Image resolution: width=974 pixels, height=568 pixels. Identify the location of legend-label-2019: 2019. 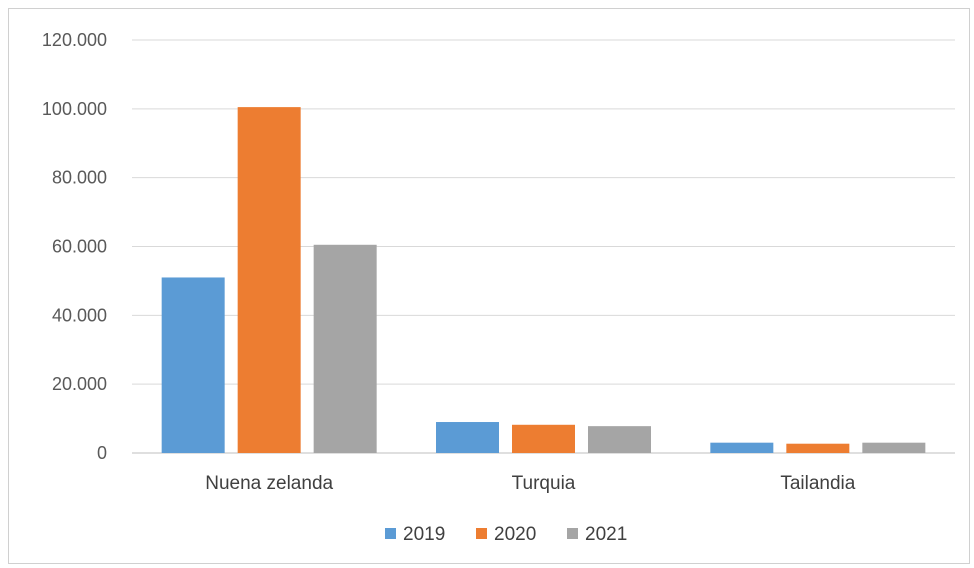
(424, 534).